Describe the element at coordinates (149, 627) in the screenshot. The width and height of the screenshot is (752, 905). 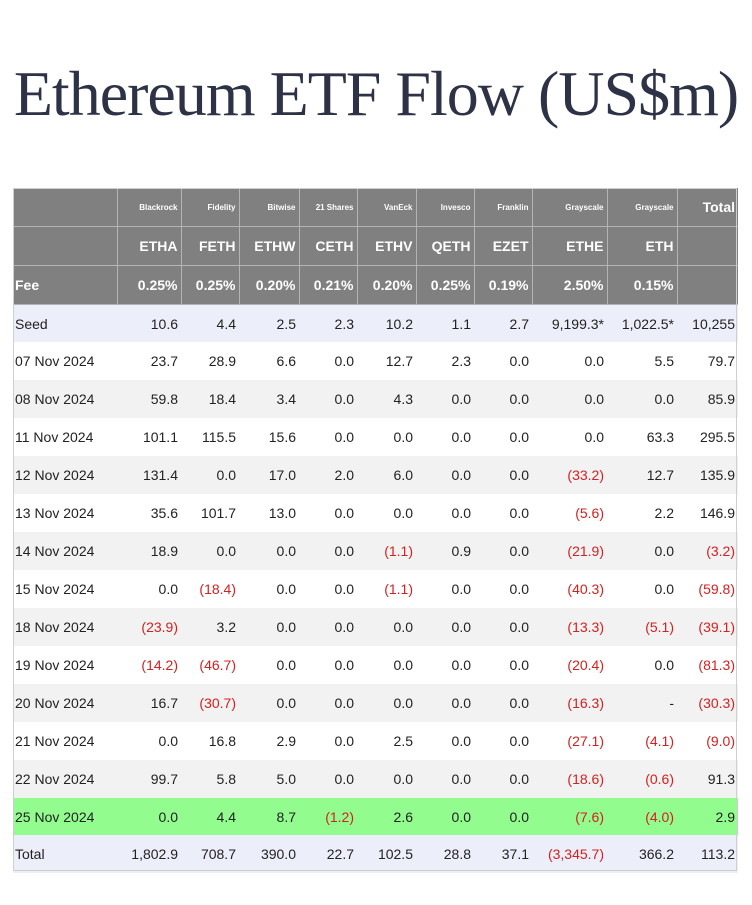
I see `table-row-cell: (23.9)` at that location.